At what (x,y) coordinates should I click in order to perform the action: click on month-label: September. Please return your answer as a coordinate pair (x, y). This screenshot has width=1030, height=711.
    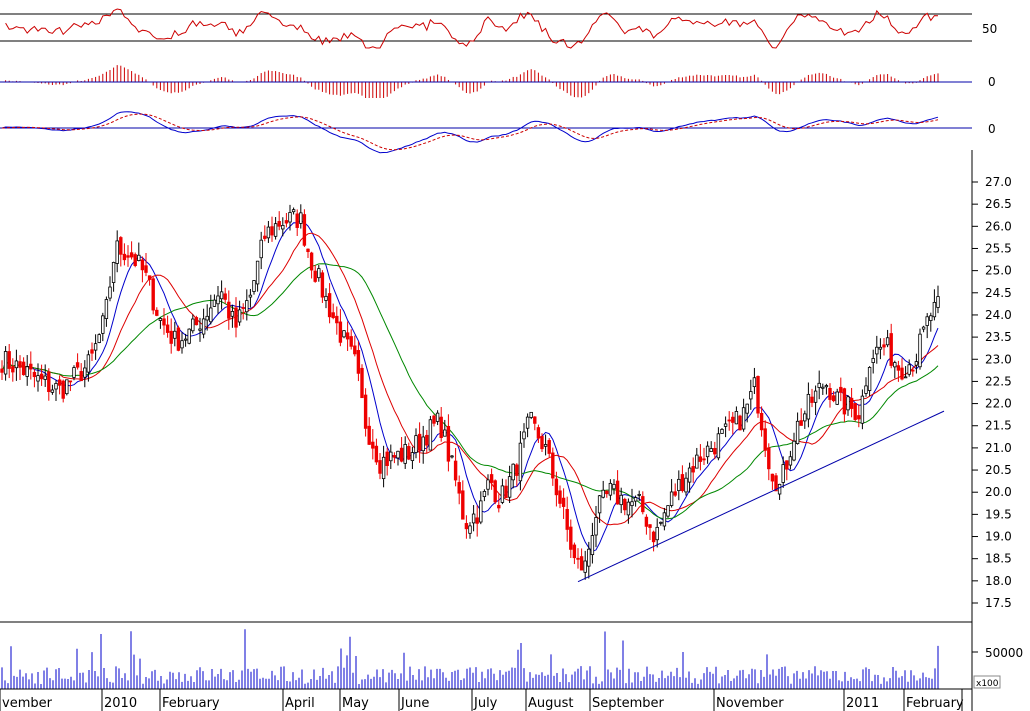
    Looking at the image, I should click on (628, 703).